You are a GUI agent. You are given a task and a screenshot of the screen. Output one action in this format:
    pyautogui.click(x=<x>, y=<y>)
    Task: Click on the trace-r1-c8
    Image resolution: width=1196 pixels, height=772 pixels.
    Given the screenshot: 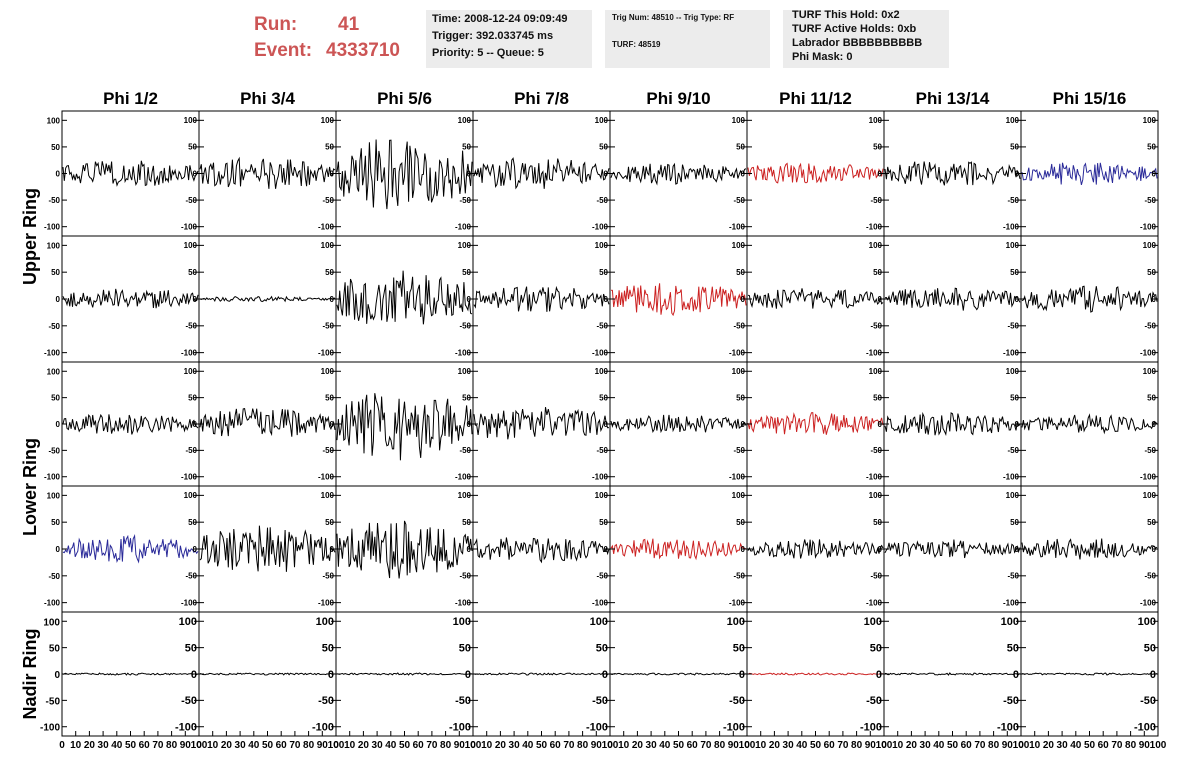 What is the action you would take?
    pyautogui.click(x=1089, y=174)
    